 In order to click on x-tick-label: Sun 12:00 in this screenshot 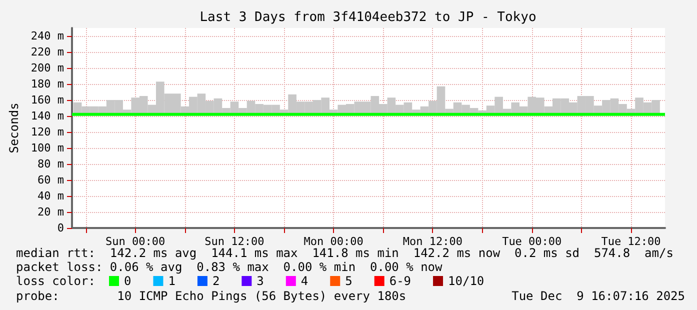, I will do `click(234, 241)`.